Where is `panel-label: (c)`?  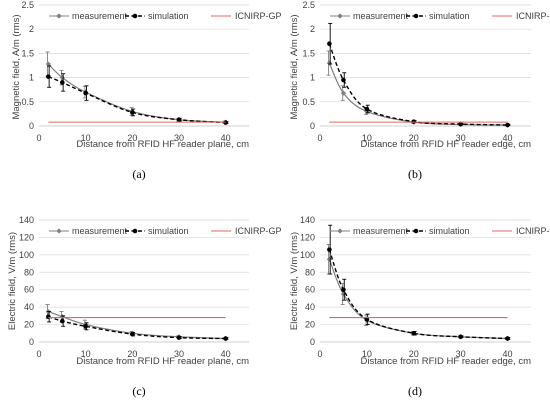 panel-label: (c) is located at coordinates (138, 391).